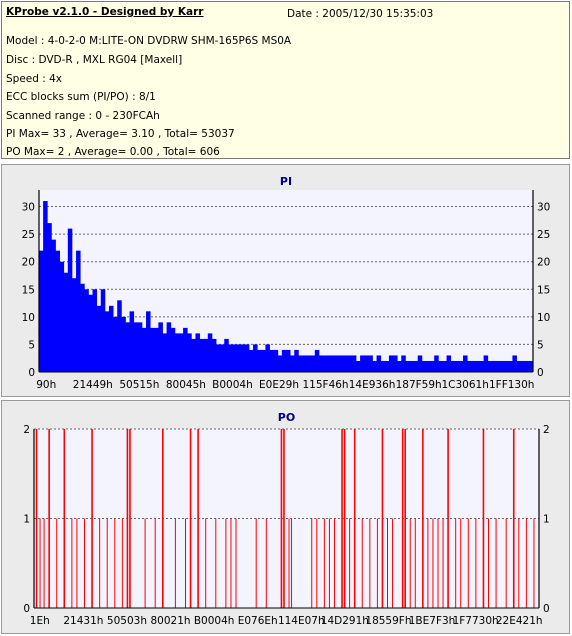 This screenshot has height=636, width=572. What do you see at coordinates (26, 520) in the screenshot?
I see `y-tick-label-left: 1` at bounding box center [26, 520].